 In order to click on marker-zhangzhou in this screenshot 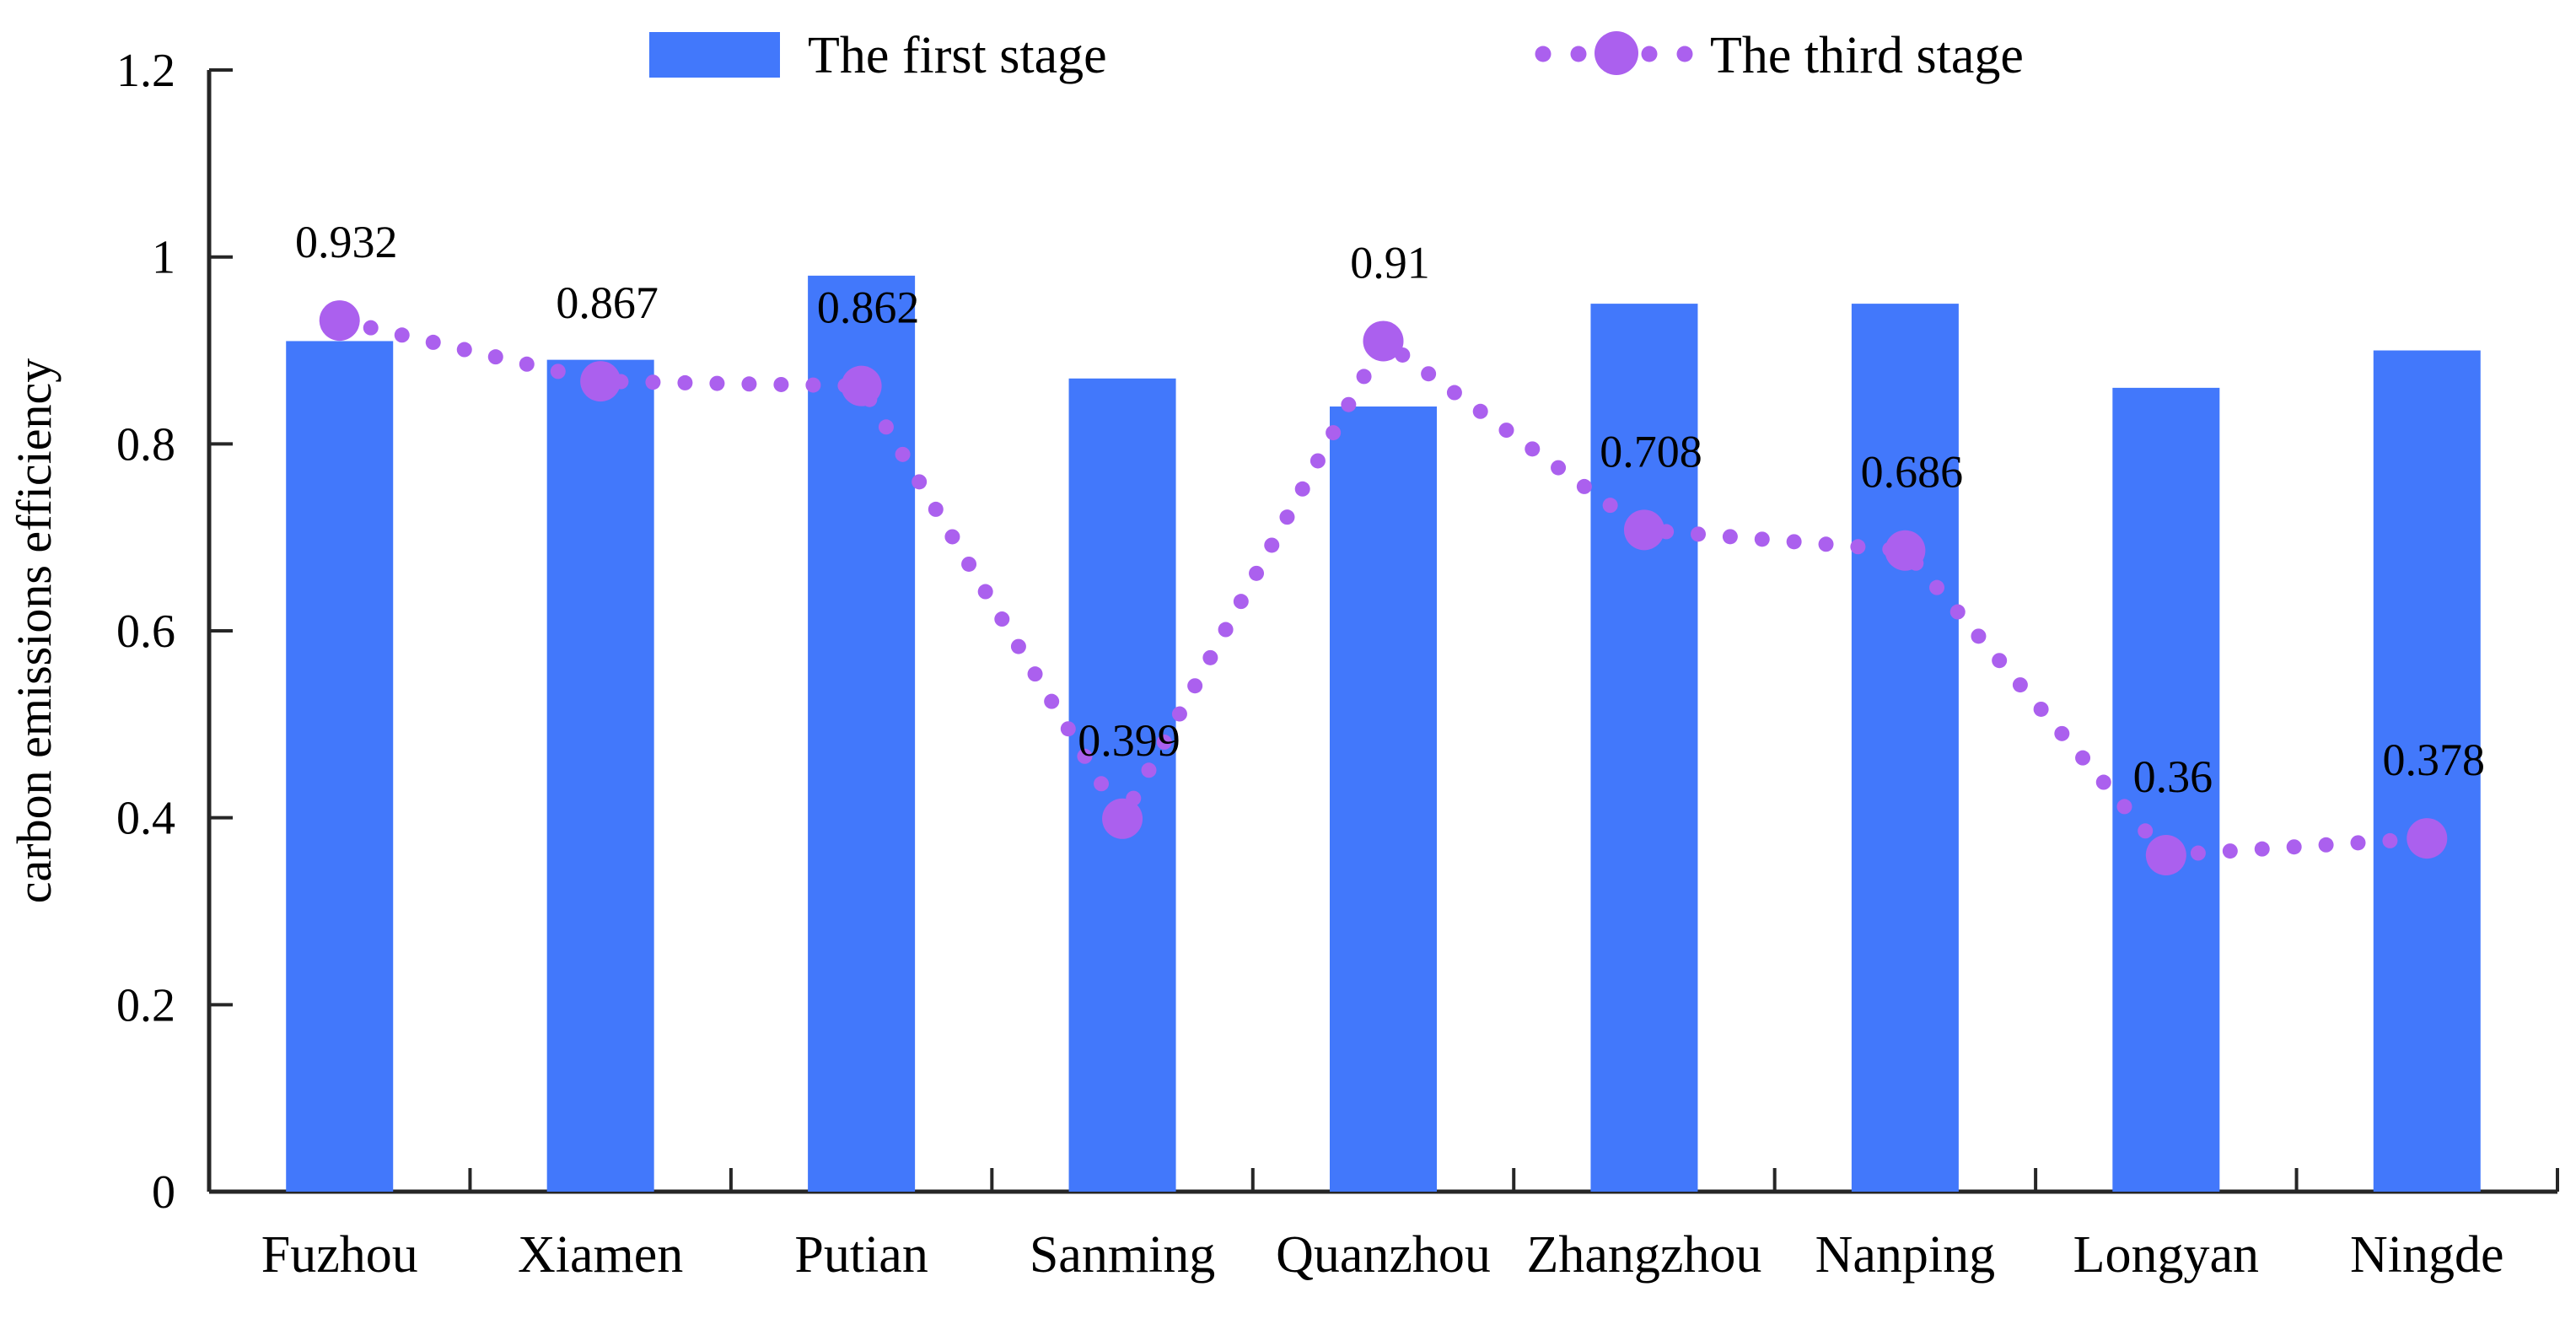, I will do `click(1644, 530)`.